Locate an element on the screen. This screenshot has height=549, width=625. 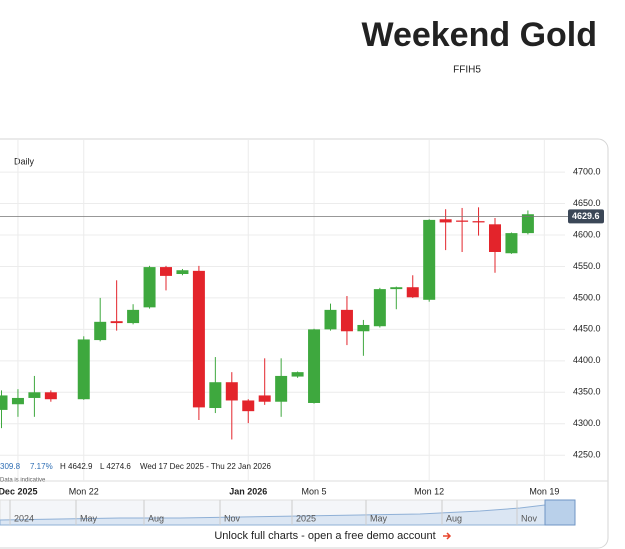
symbol: FFIH5 is located at coordinates (467, 70).